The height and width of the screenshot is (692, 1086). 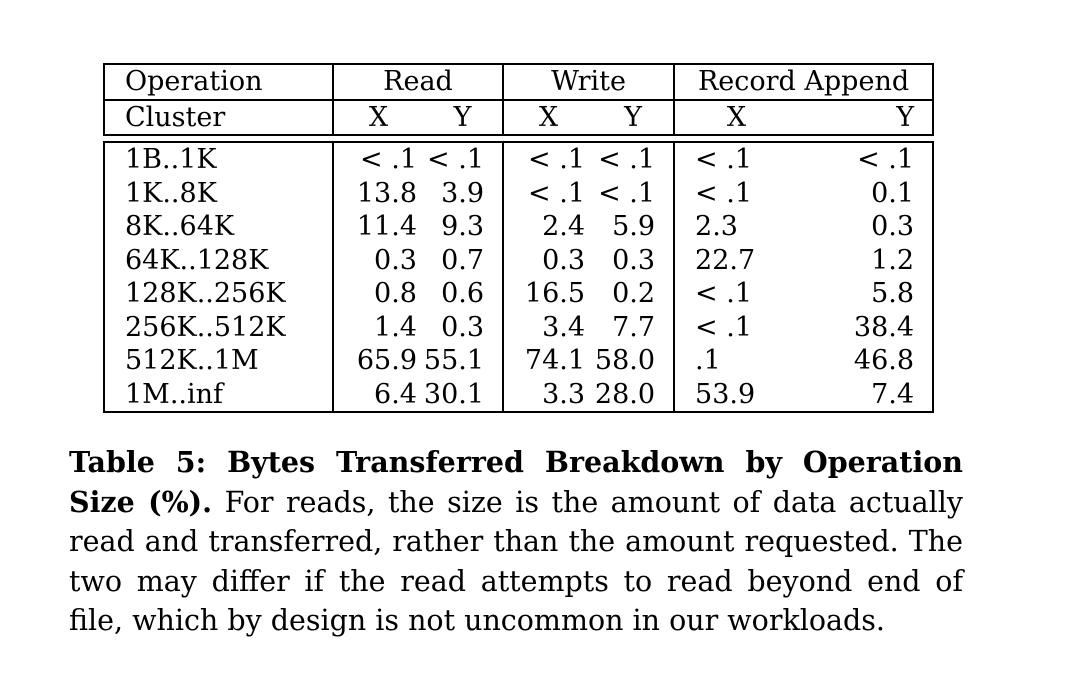 I want to click on append-y-header: Y, so click(x=866, y=117).